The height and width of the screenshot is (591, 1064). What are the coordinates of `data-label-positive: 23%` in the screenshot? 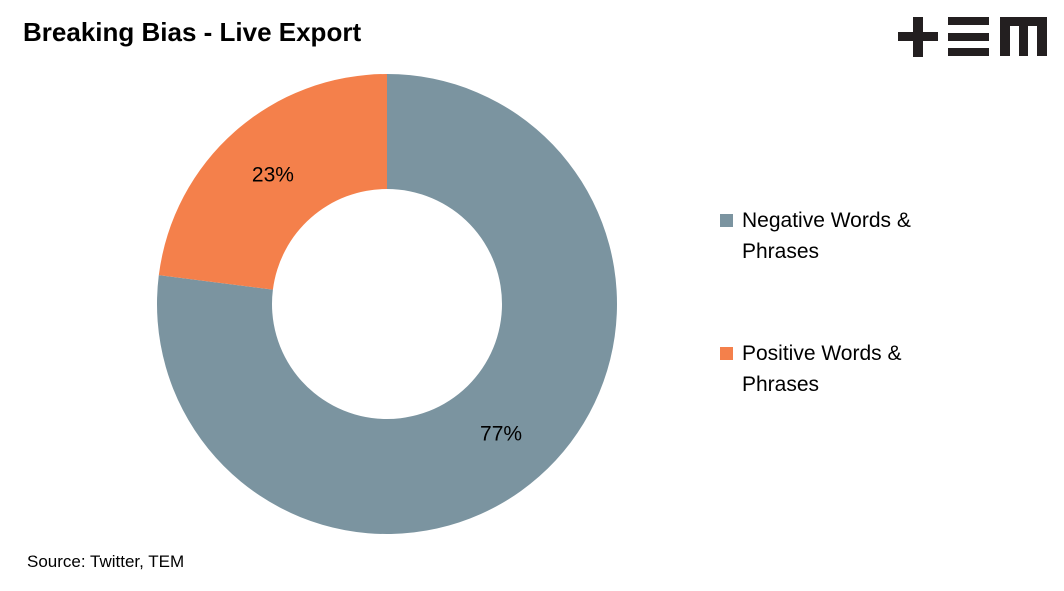 It's located at (273, 175).